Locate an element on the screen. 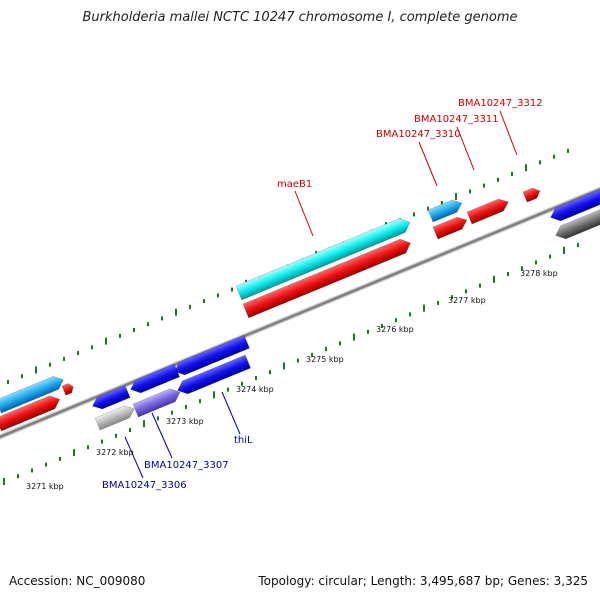 This screenshot has height=600, width=600. scale-label: 3276 kbp is located at coordinates (395, 329).